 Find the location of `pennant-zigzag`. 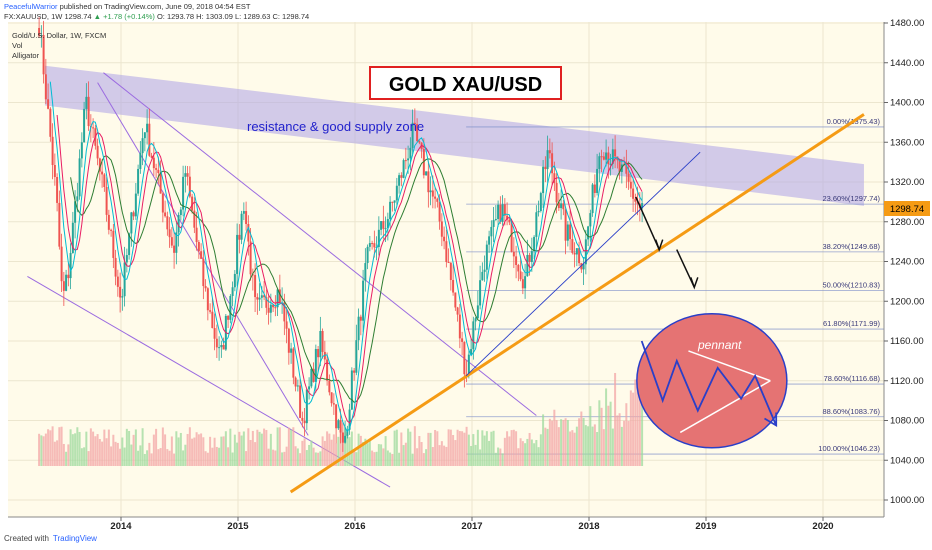

pennant-zigzag is located at coordinates (709, 383).